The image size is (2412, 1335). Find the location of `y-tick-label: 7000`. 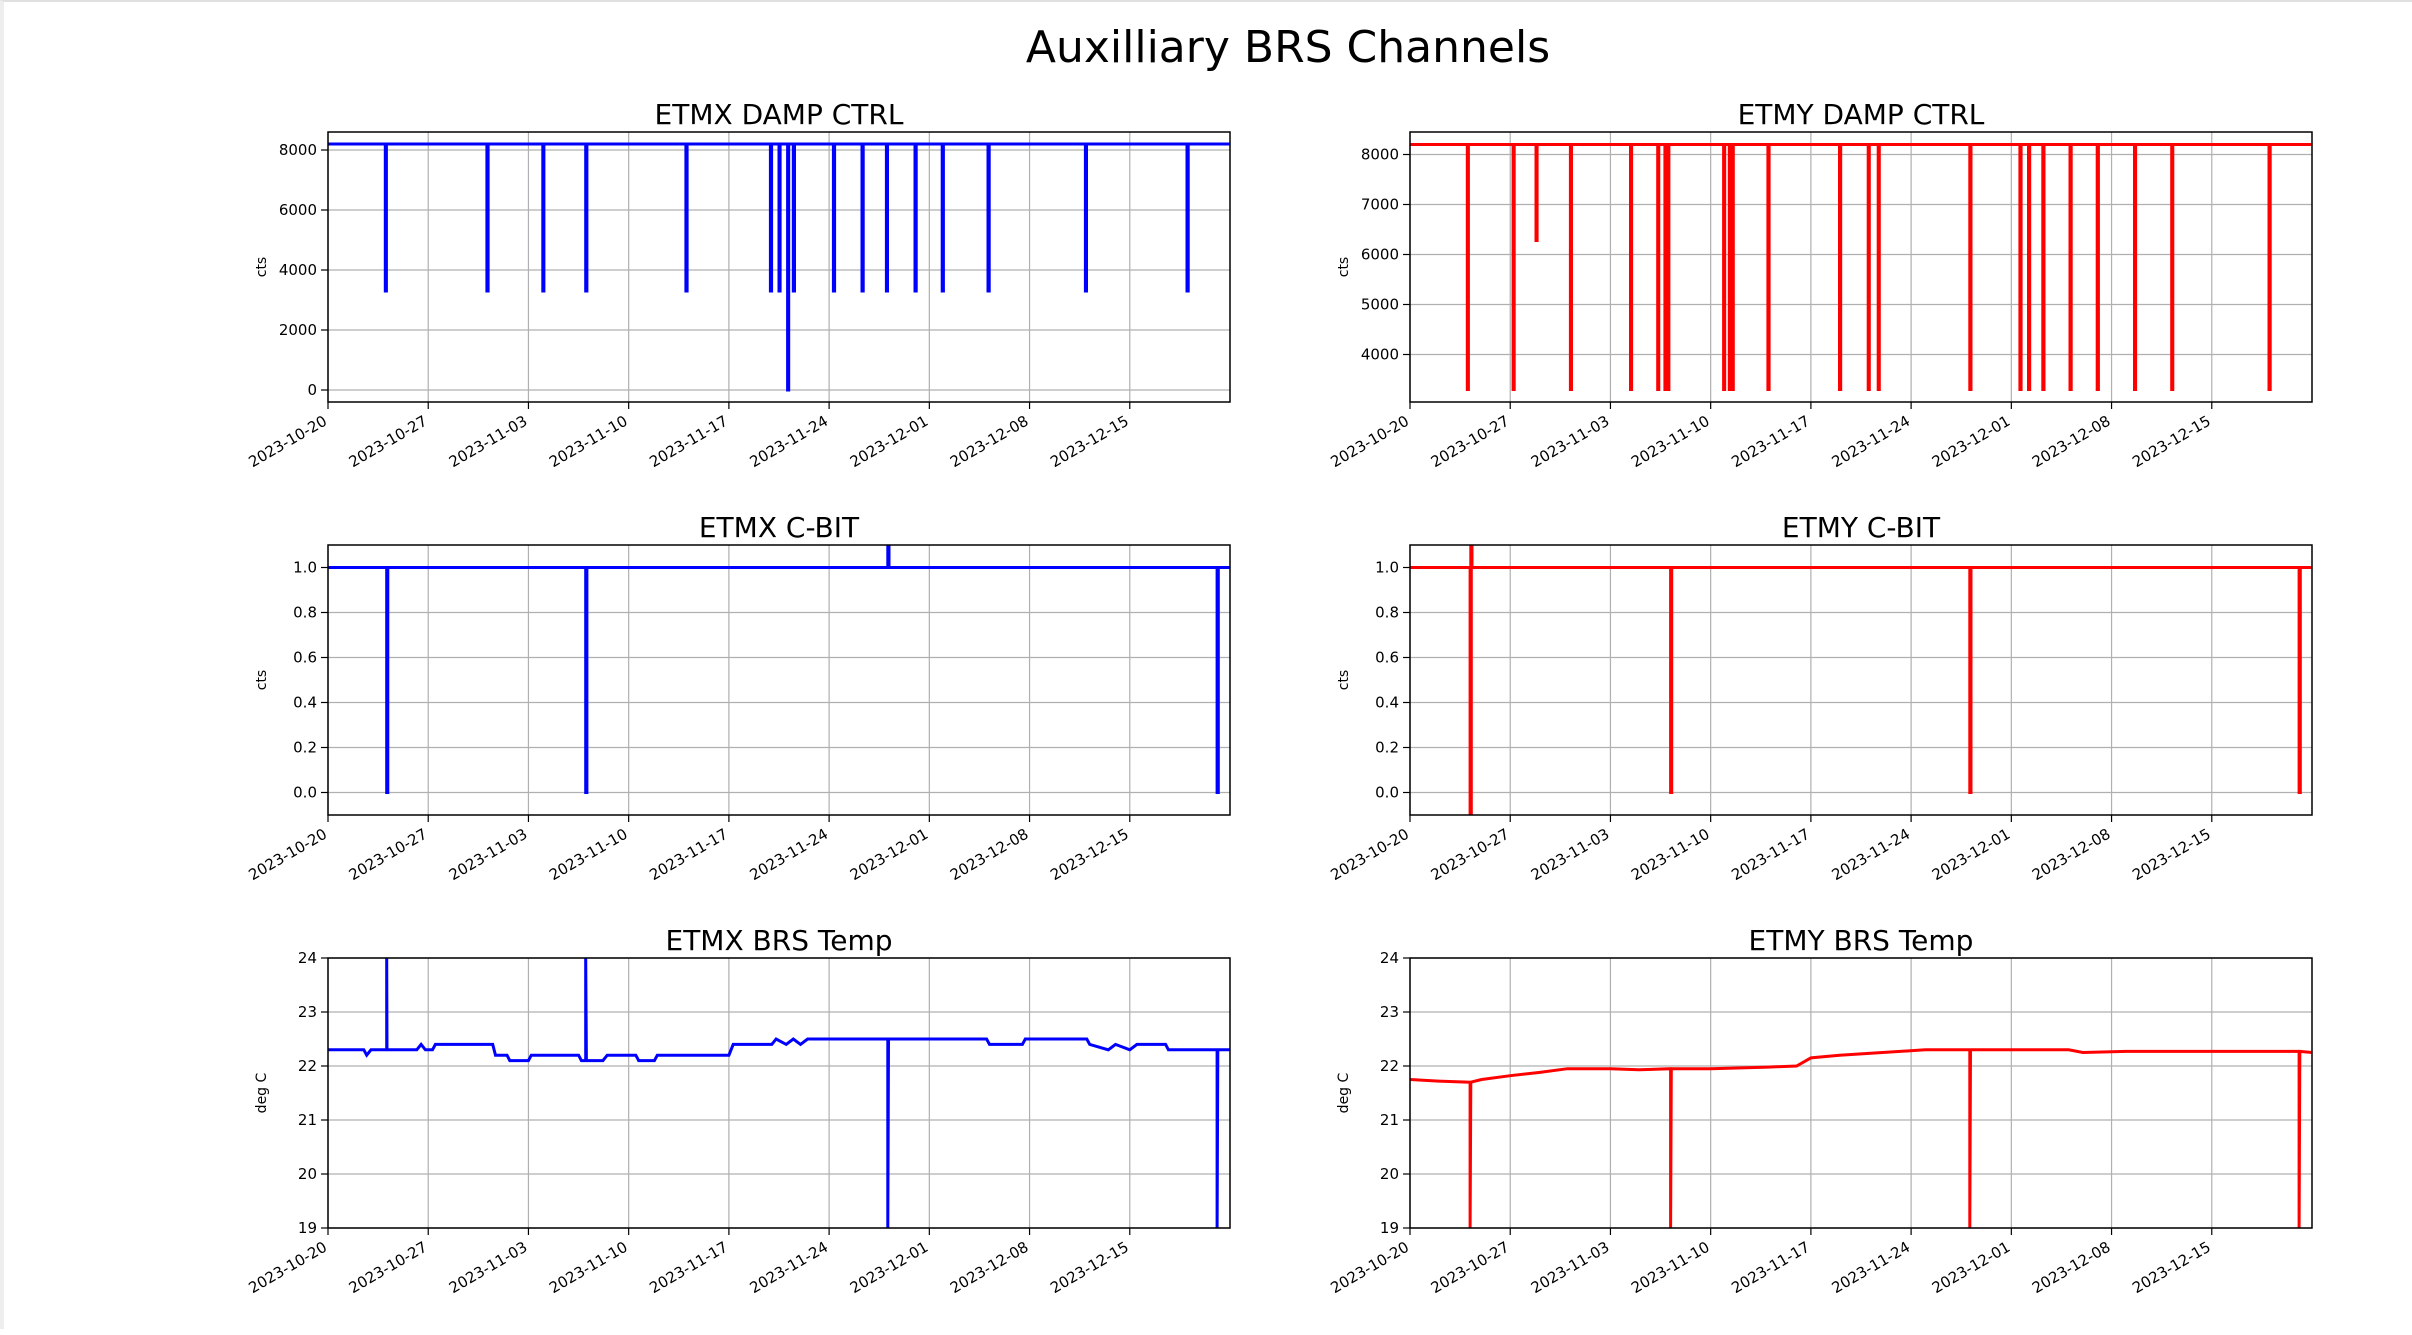

y-tick-label: 7000 is located at coordinates (1380, 205).